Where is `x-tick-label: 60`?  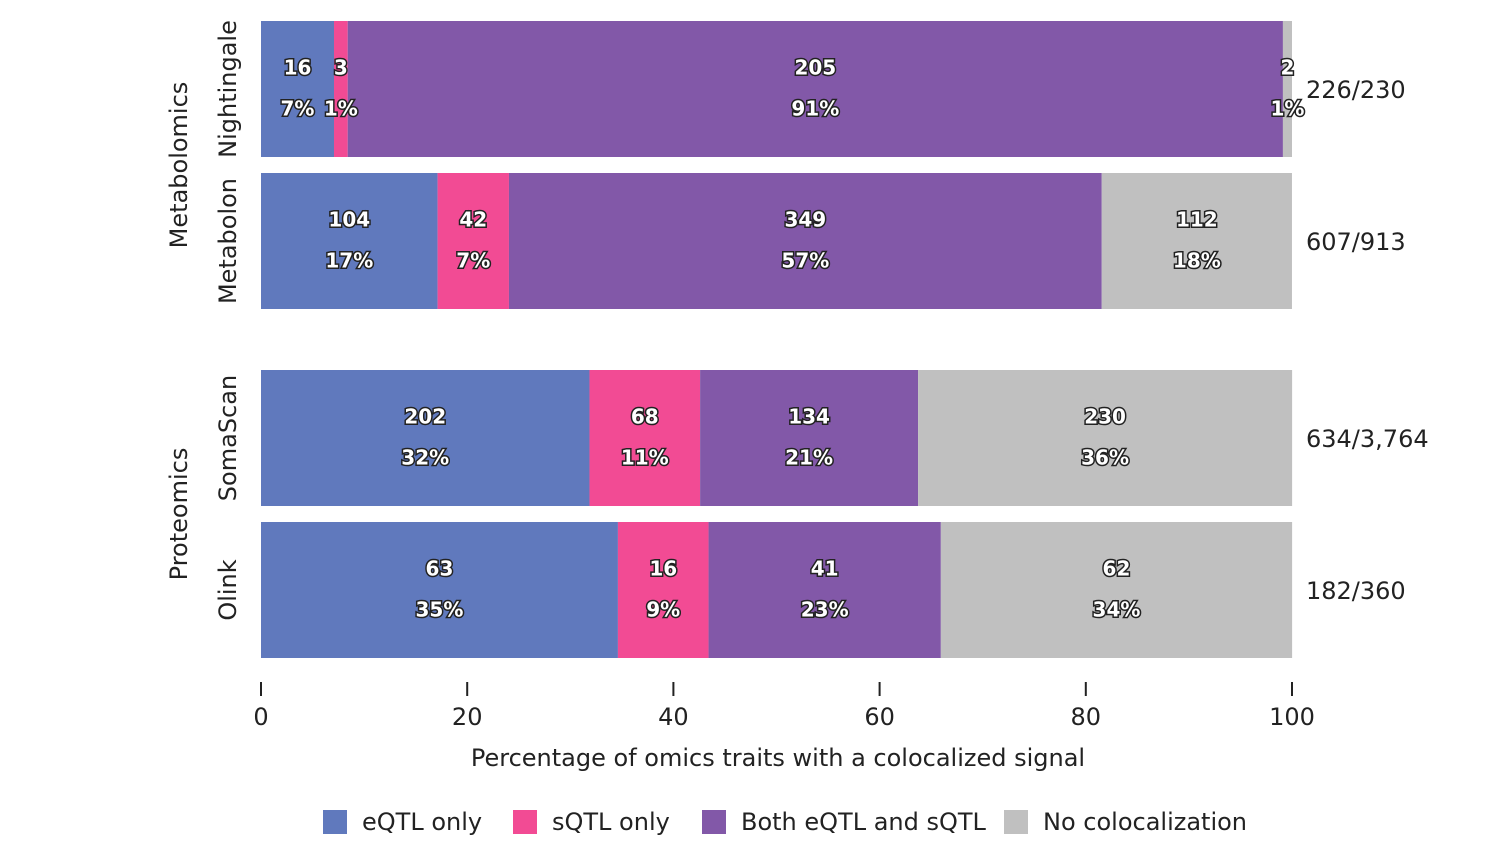
x-tick-label: 60 is located at coordinates (879, 717).